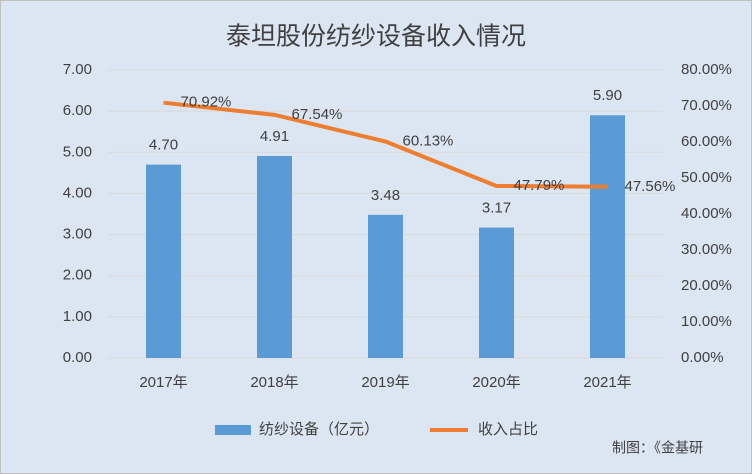  What do you see at coordinates (77, 357) in the screenshot?
I see `y-tick-label: 0.00` at bounding box center [77, 357].